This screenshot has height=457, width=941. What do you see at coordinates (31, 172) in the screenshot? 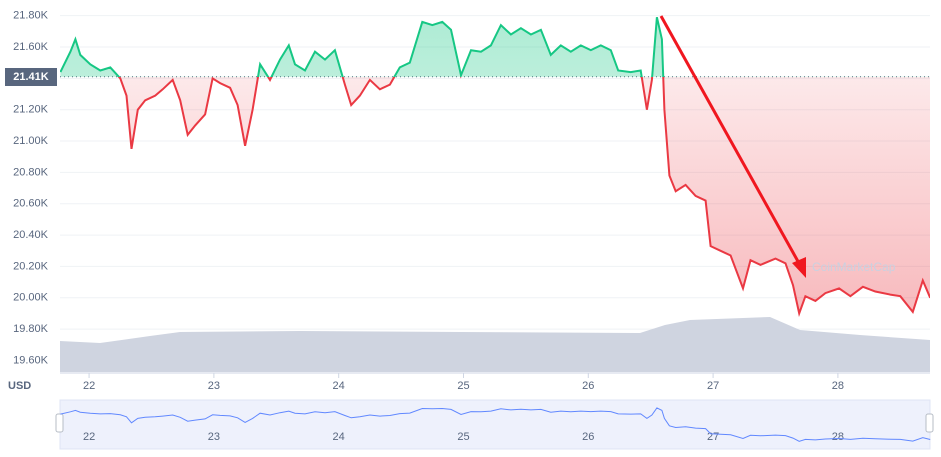
I see `y-tick-label: 20.80K` at bounding box center [31, 172].